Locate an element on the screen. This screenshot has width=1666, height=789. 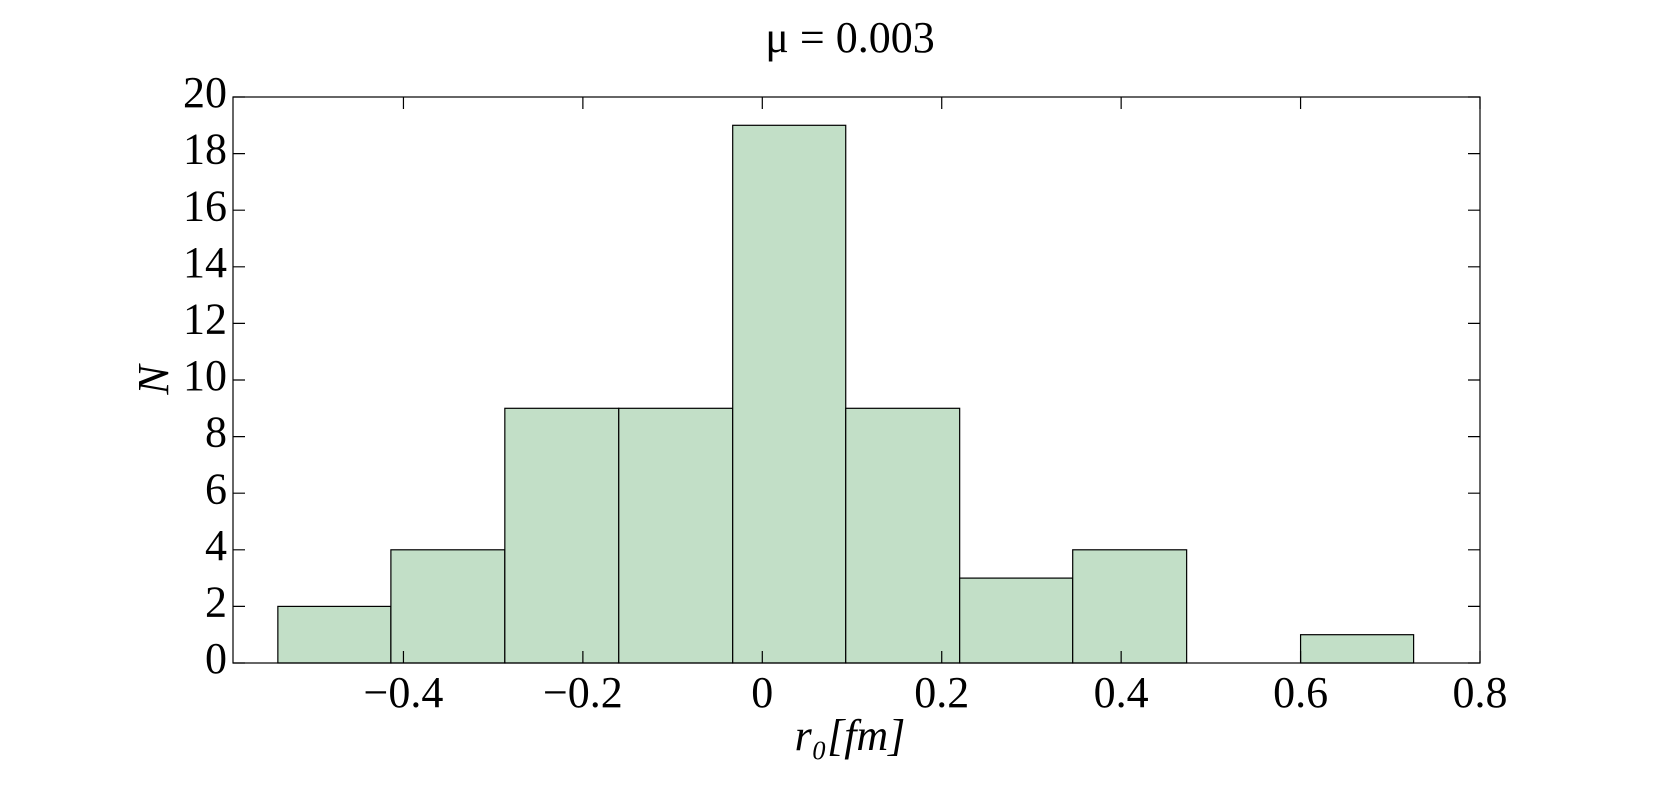
y-tick-label: 16 is located at coordinates (205, 205).